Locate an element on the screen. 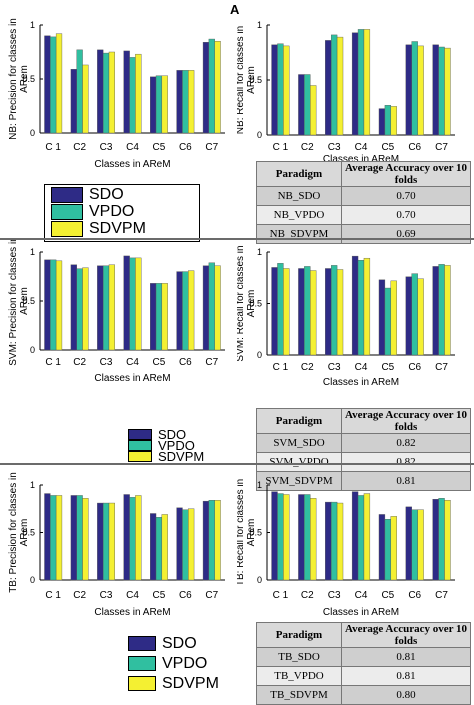 The image size is (474, 705). x-tick-label: C3 is located at coordinates (106, 362).